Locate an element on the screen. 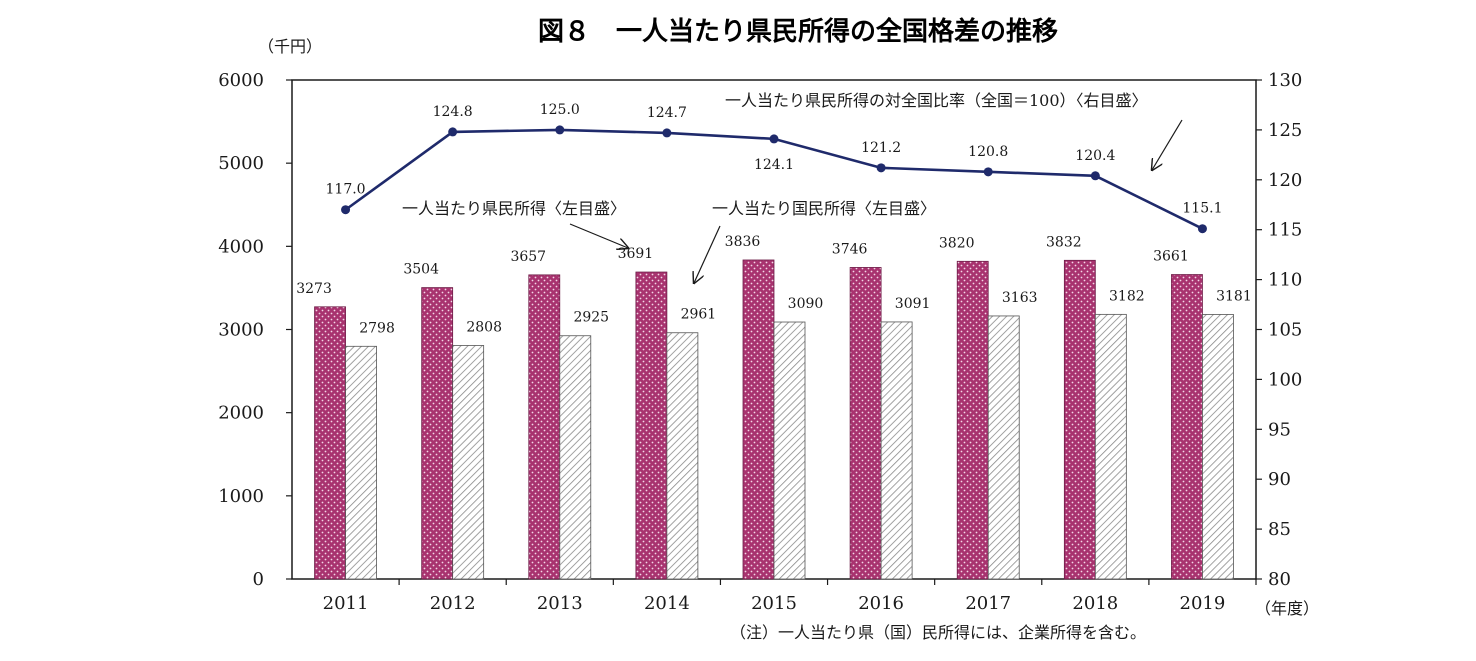 The image size is (1476, 661). bar-prefectural-2013 is located at coordinates (544, 427).